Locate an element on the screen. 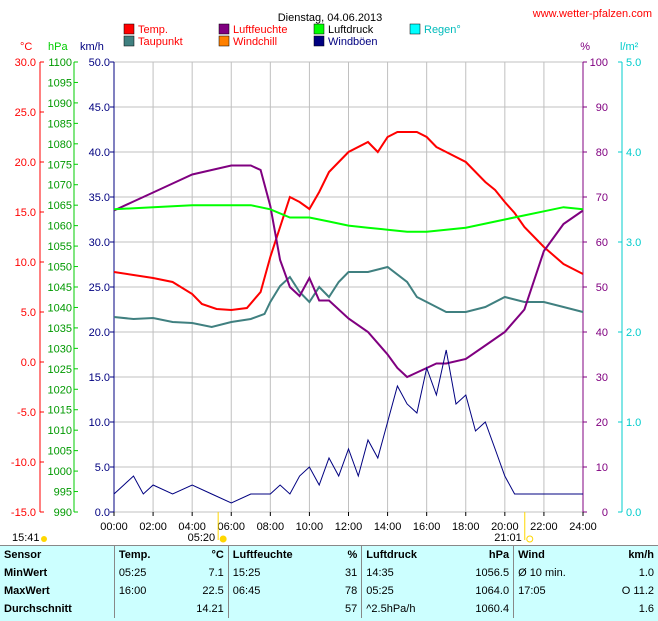 This screenshot has width=658, height=621. stats-hum-val: 31 is located at coordinates (351, 573).